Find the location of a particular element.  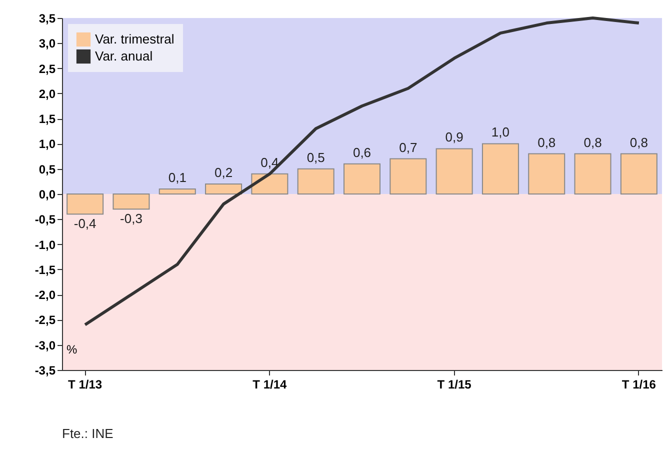

legend-label: Var. trimestral is located at coordinates (134, 39).